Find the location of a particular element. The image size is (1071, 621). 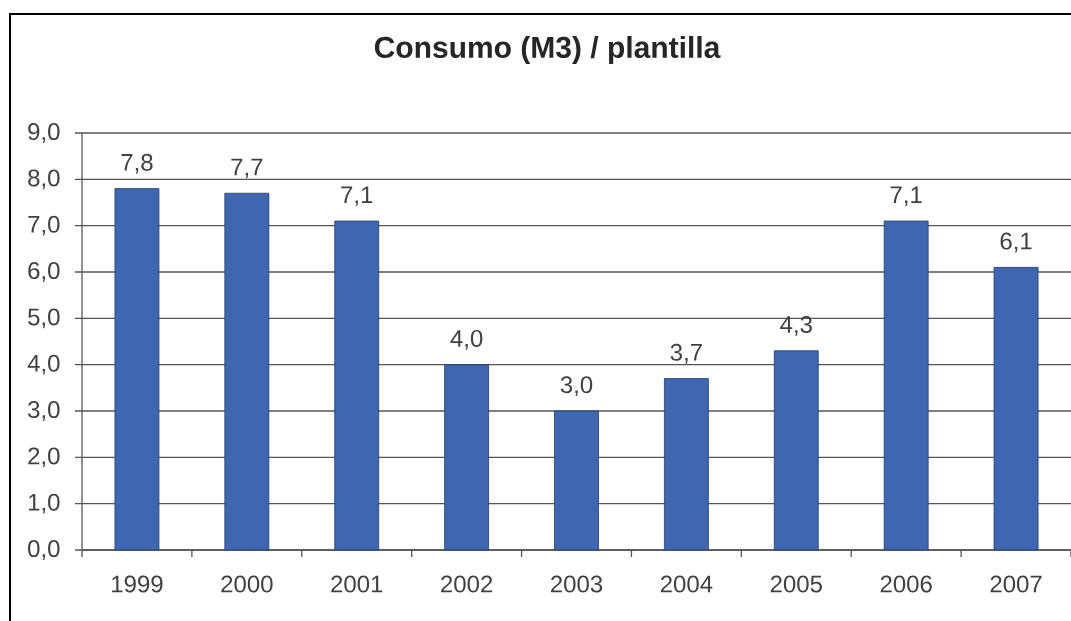

data-label: 7,8 is located at coordinates (137, 163).